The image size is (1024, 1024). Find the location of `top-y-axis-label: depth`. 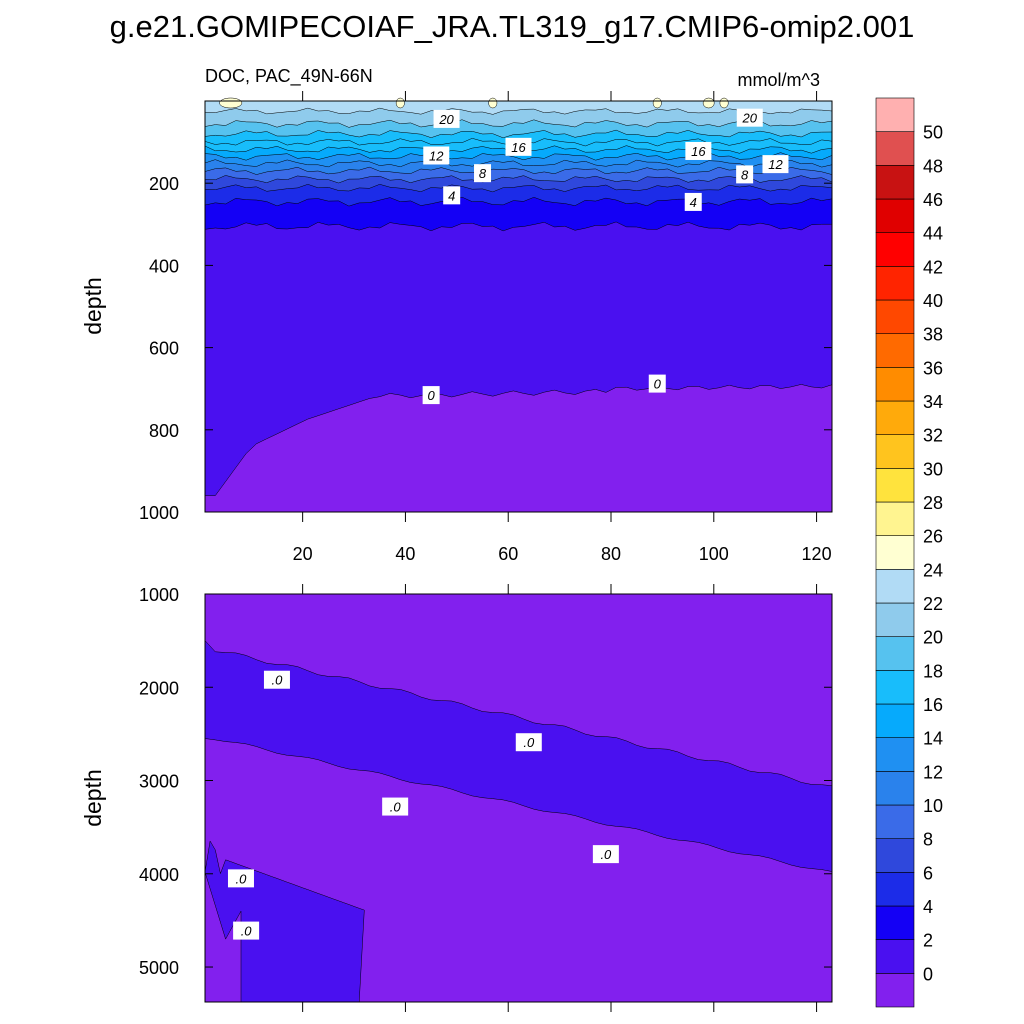

top-y-axis-label: depth is located at coordinates (93, 306).